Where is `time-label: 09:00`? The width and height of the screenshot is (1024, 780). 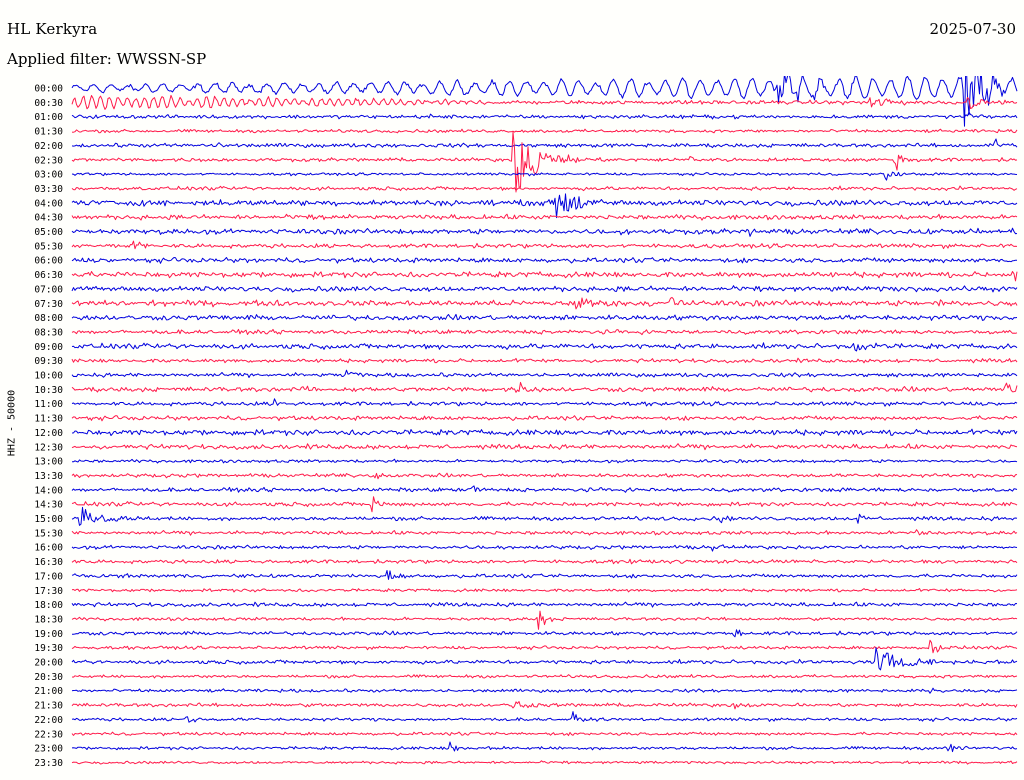 time-label: 09:00 is located at coordinates (48, 347).